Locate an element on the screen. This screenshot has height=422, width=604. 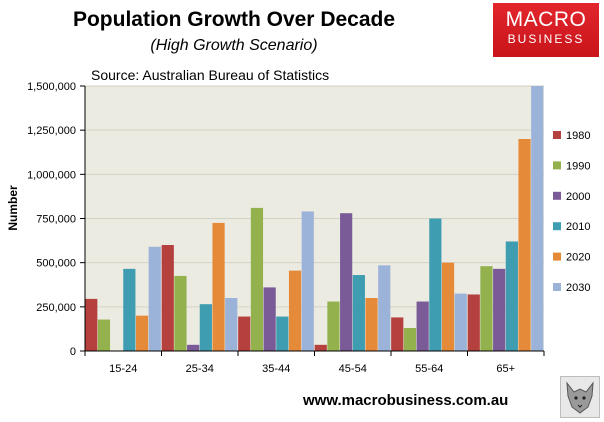
legend-label-2010: 2010 is located at coordinates (578, 227).